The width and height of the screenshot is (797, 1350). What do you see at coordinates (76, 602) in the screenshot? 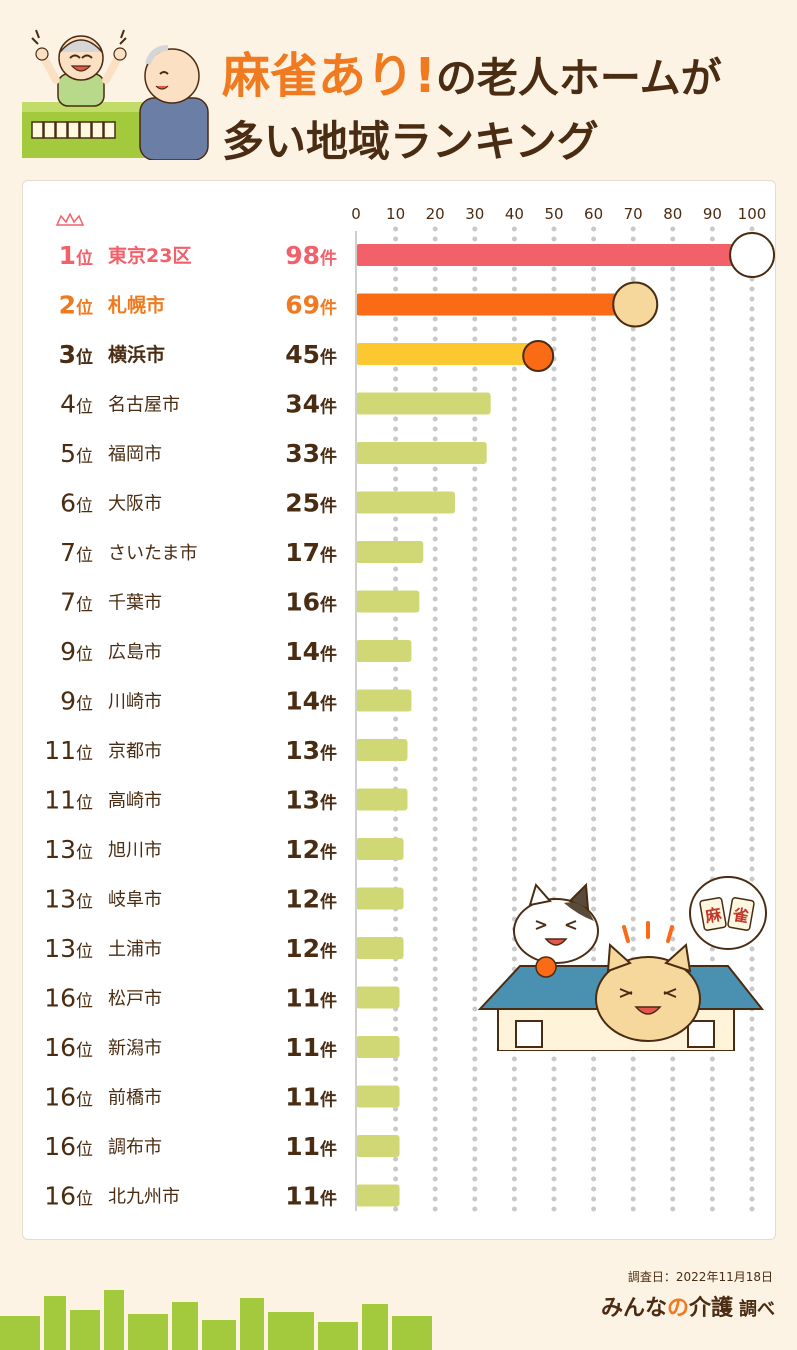
I see `rank-label-8: 7位` at bounding box center [76, 602].